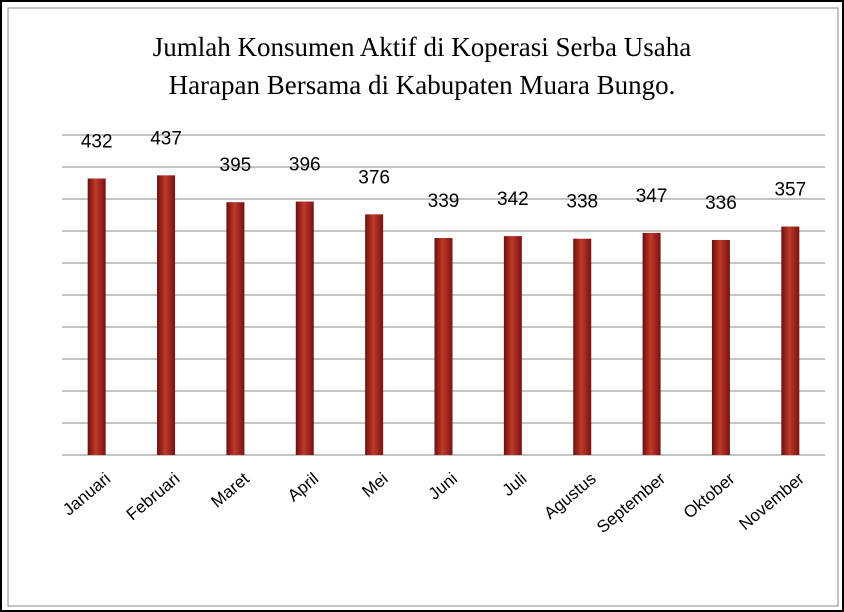 This screenshot has height=612, width=844. What do you see at coordinates (236, 165) in the screenshot?
I see `data-label: 395` at bounding box center [236, 165].